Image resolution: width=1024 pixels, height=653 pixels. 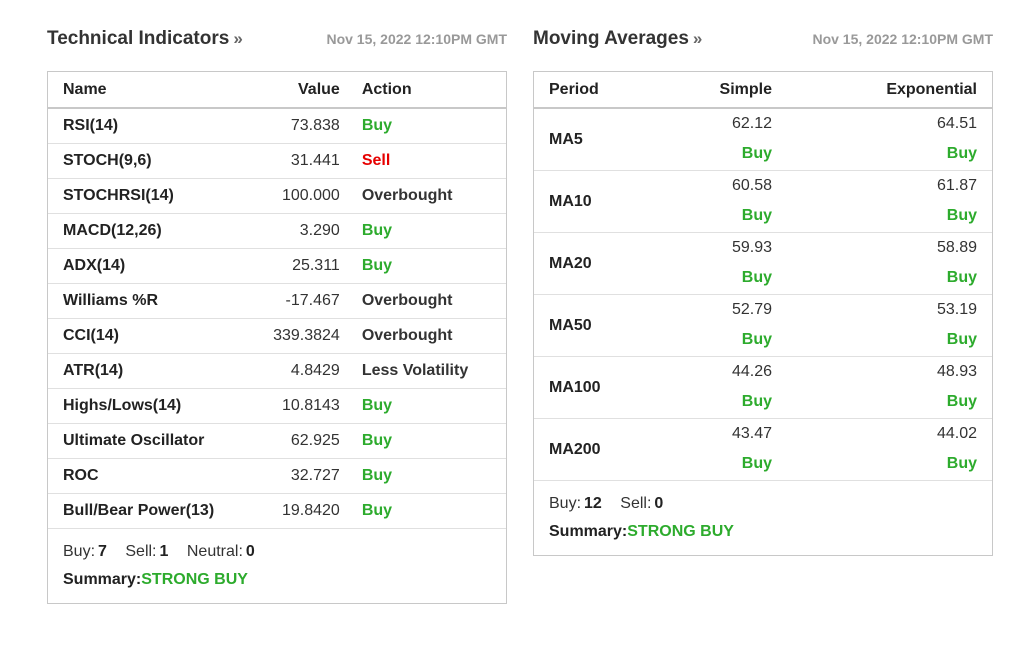 I want to click on moving-averages-title: Moving Averages», so click(x=617, y=39).